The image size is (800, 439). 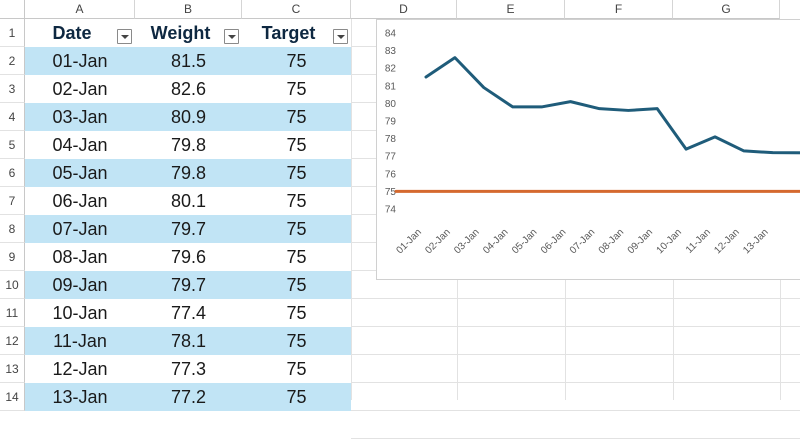 What do you see at coordinates (391, 122) in the screenshot?
I see `y-tick-label: 79` at bounding box center [391, 122].